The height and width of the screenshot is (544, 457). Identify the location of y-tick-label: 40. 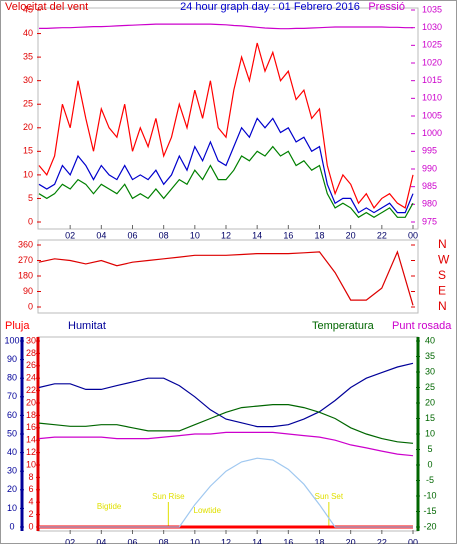
(12, 452).